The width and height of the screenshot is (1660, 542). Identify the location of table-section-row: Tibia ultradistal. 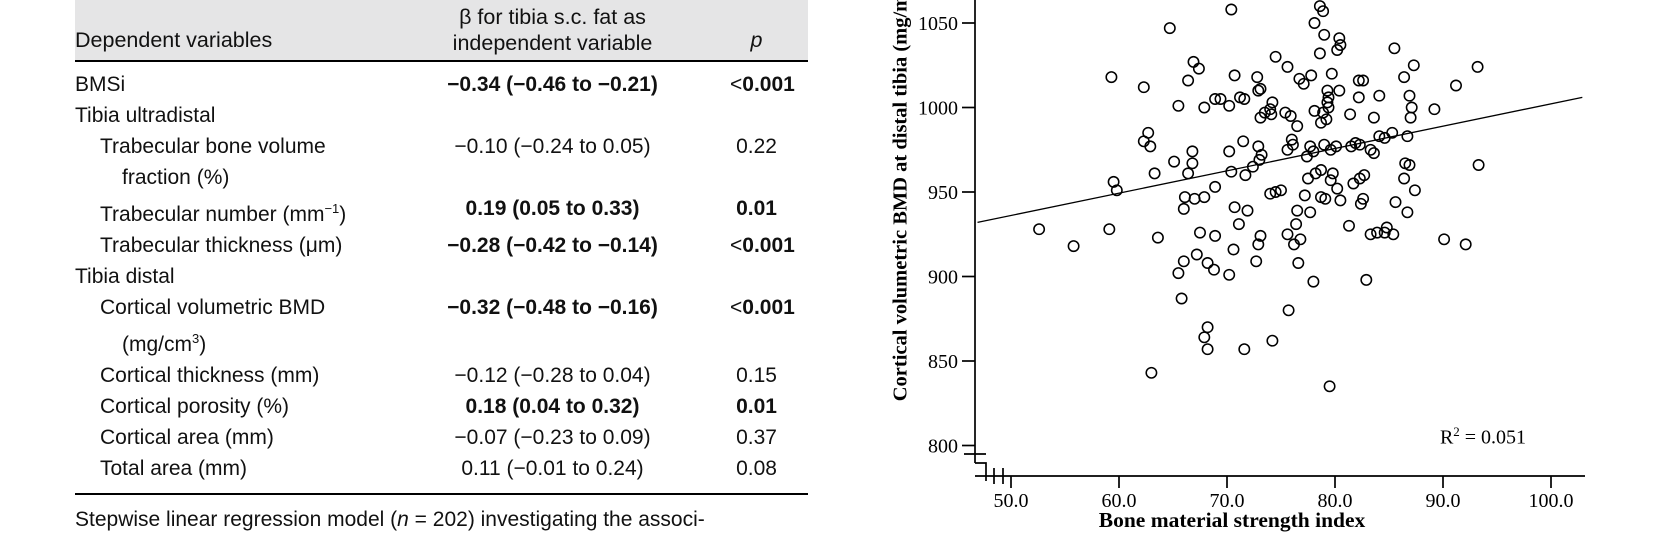
(441, 115).